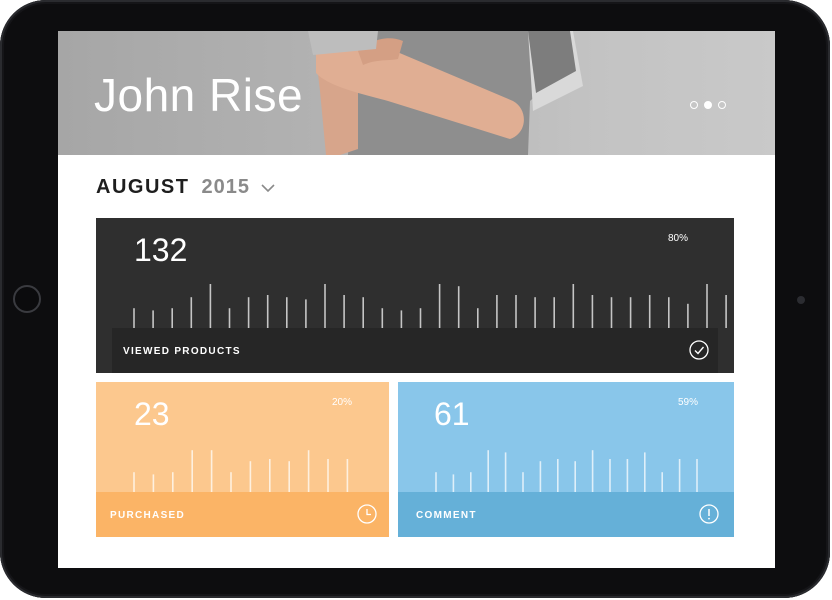 This screenshot has width=832, height=600. Describe the element at coordinates (182, 351) in the screenshot. I see `stat-label: VIEWED PRODUCTS` at that location.